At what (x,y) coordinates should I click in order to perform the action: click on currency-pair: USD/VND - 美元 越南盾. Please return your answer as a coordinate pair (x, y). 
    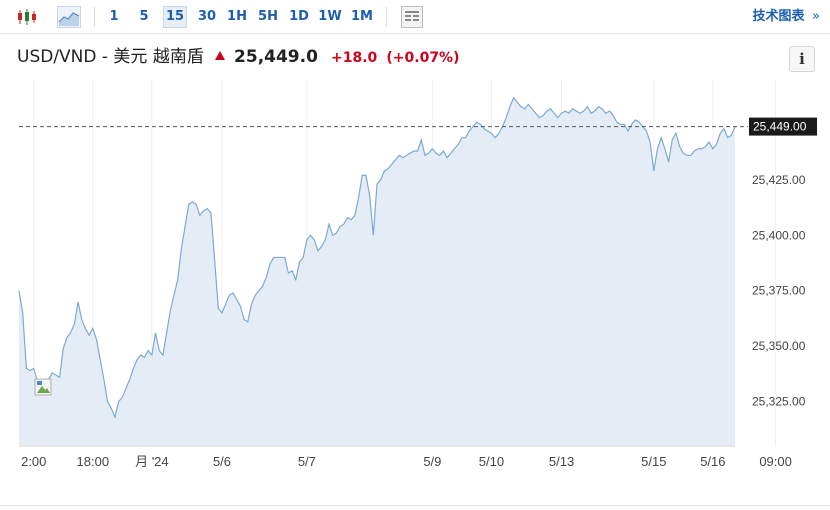
    Looking at the image, I should click on (110, 57).